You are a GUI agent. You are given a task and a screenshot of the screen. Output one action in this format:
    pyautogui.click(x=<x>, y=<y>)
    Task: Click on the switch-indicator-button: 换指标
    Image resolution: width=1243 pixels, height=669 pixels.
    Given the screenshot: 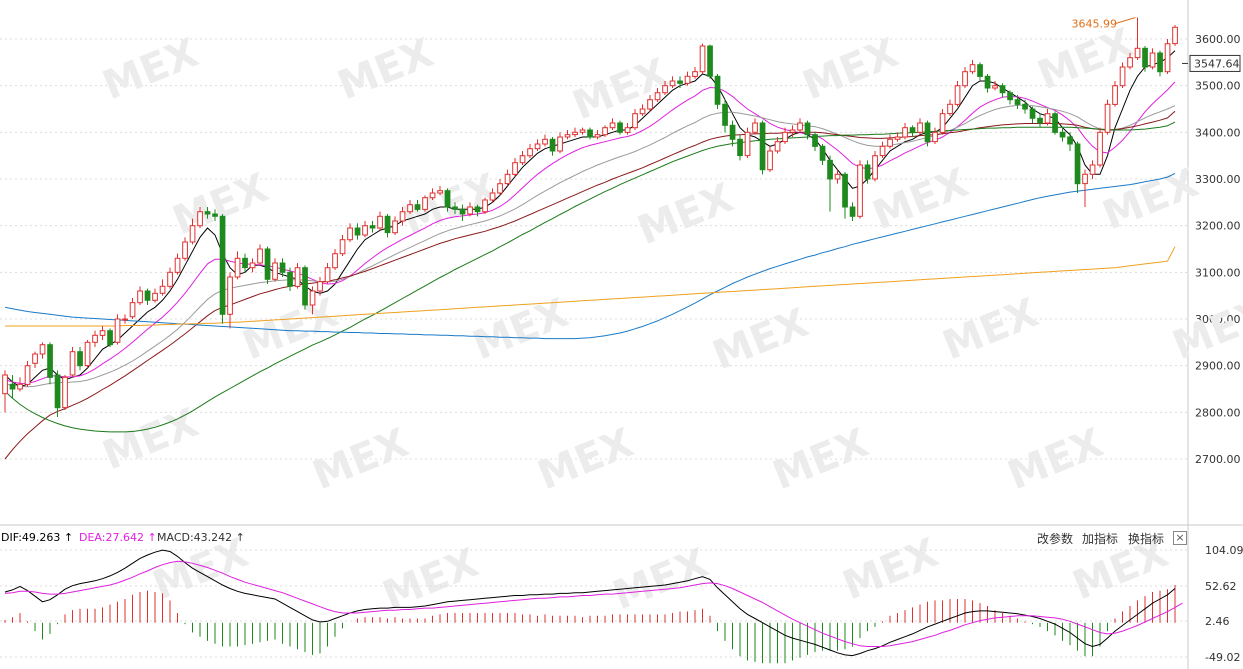 What is the action you would take?
    pyautogui.click(x=1146, y=539)
    